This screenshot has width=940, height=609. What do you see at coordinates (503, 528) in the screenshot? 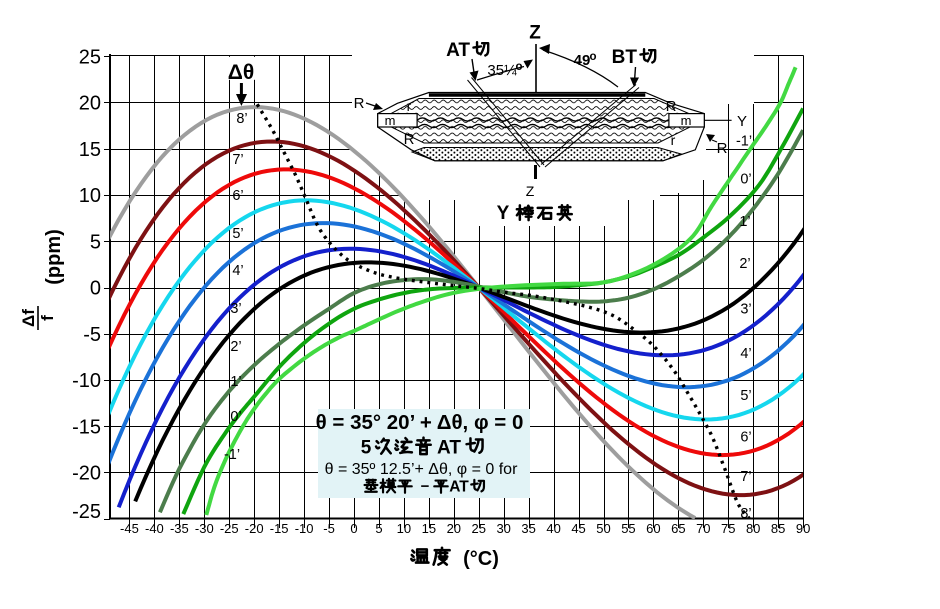
I see `svg-text: 30` at bounding box center [503, 528].